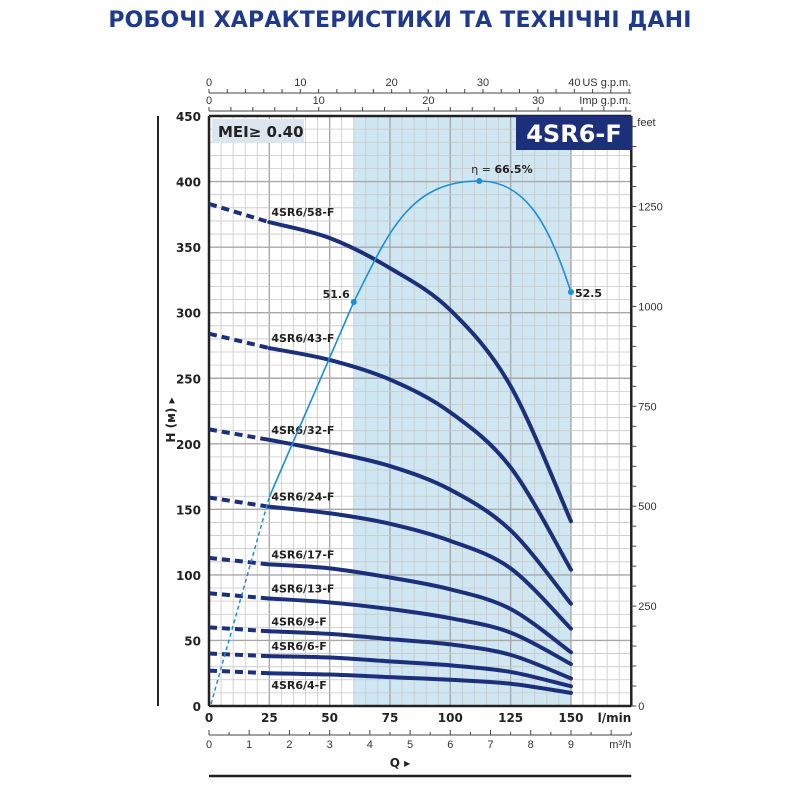 This screenshot has height=800, width=800. I want to click on m3h-unit-label: m³/h, so click(620, 745).